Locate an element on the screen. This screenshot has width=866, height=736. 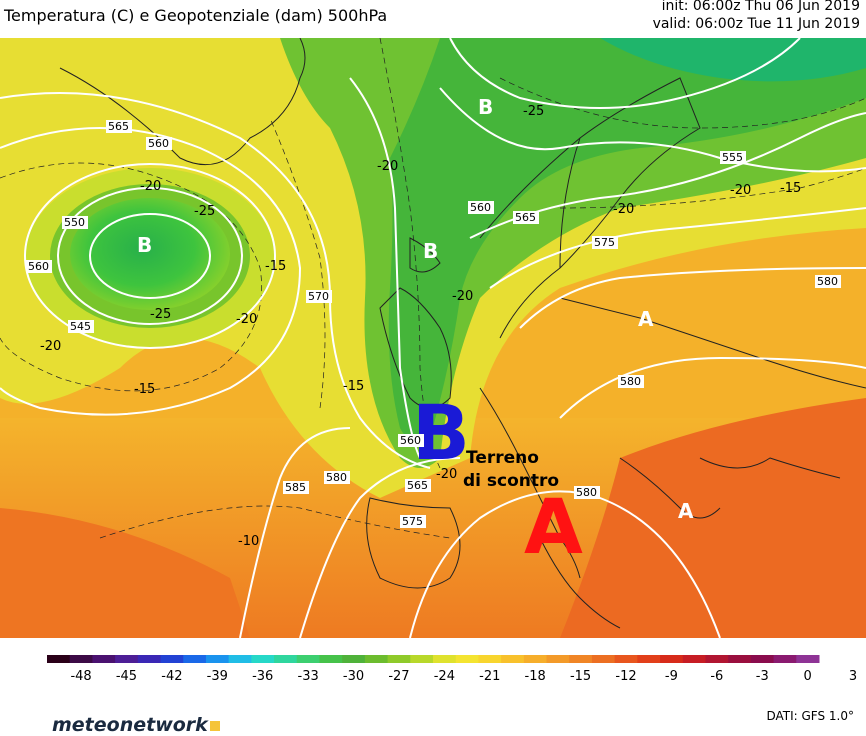
brand-square-icon is located at coordinates (214, 725).